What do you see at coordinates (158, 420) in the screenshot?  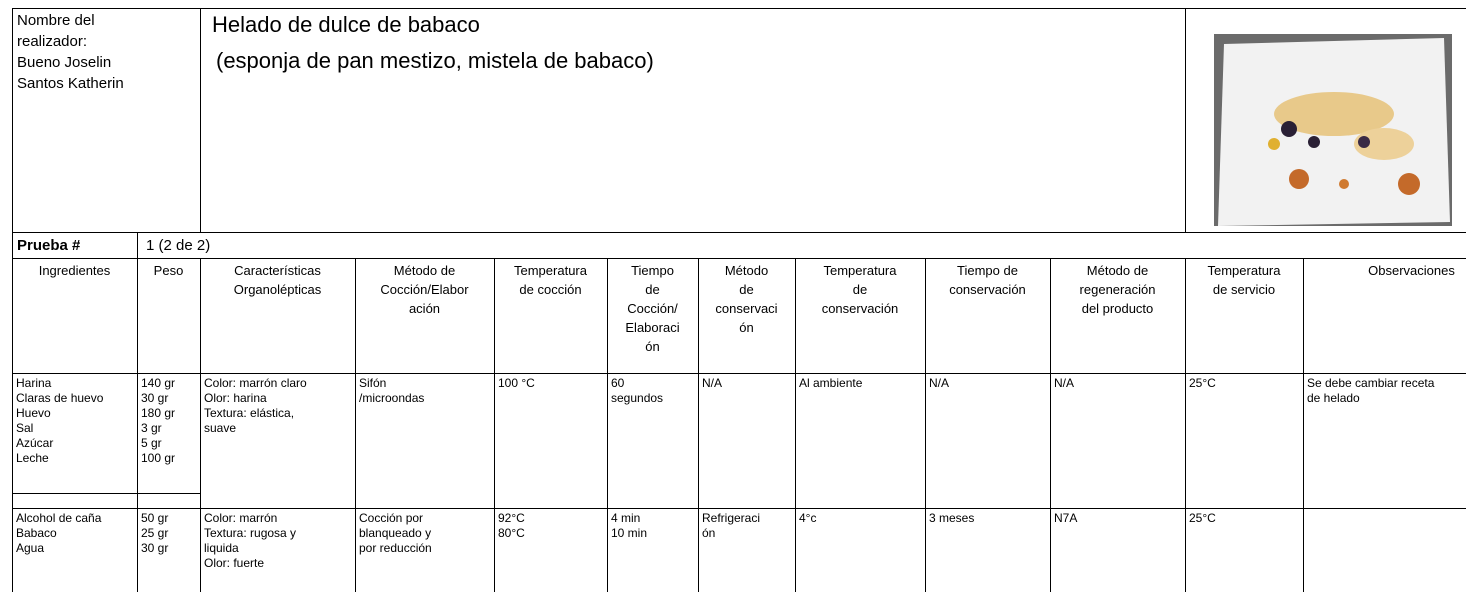 I see `cell: 140 gr 30 gr 180 gr 3 gr 5 gr 100 gr` at bounding box center [158, 420].